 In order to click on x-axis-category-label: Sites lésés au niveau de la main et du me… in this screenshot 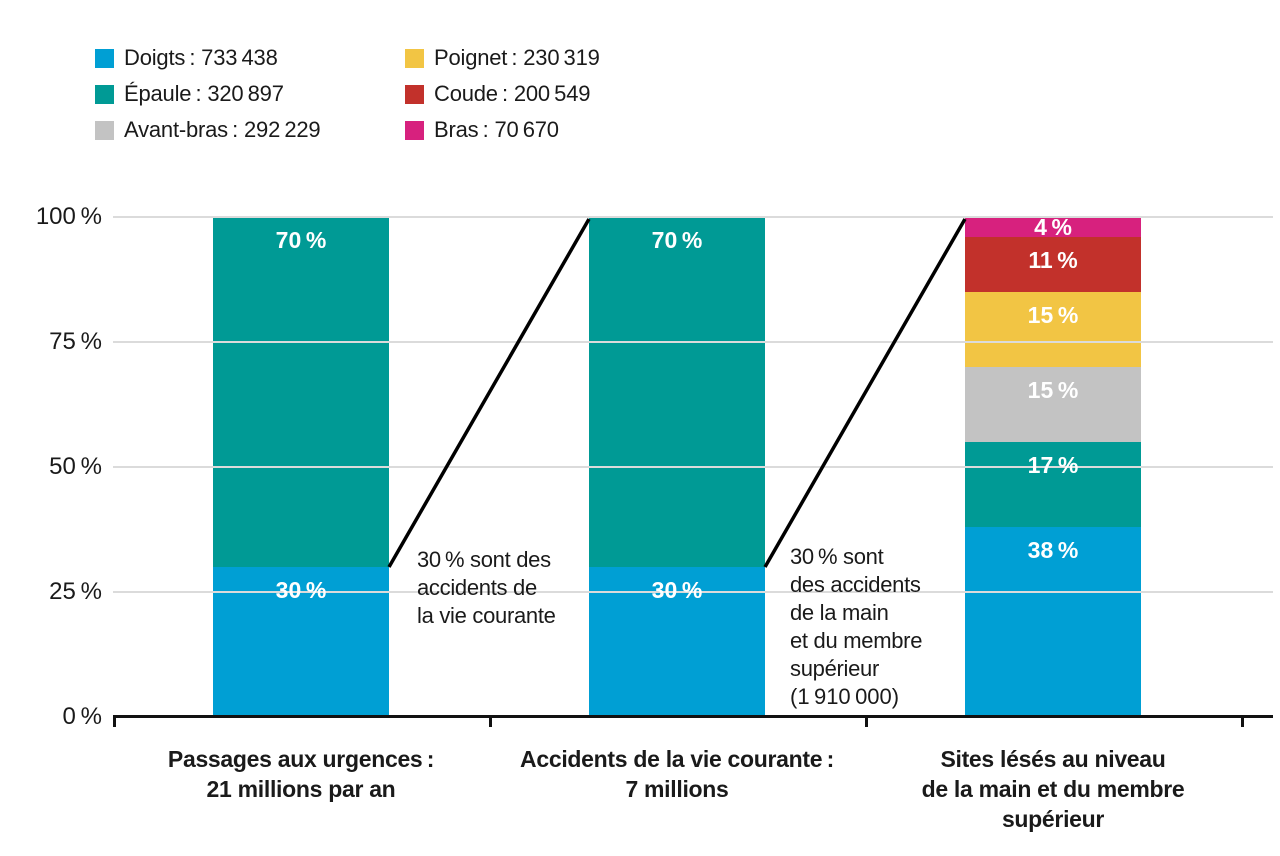, I will do `click(1053, 789)`.